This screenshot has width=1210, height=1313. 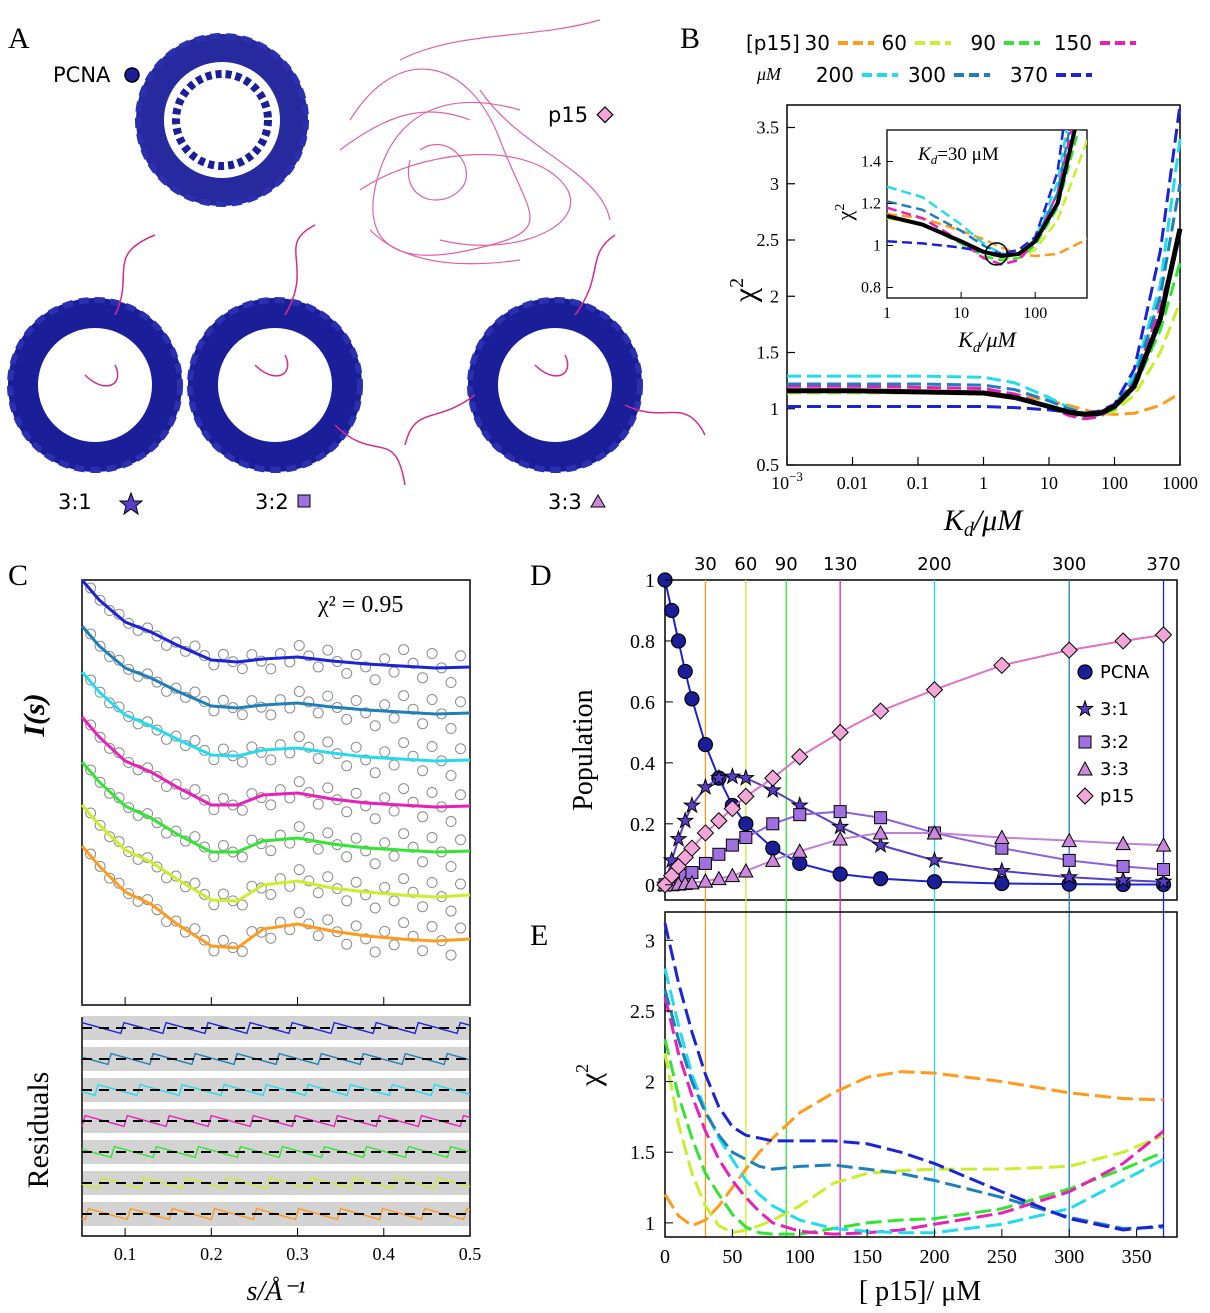 What do you see at coordinates (360, 605) in the screenshot?
I see `chi2-annotation: χ² = 0.95` at bounding box center [360, 605].